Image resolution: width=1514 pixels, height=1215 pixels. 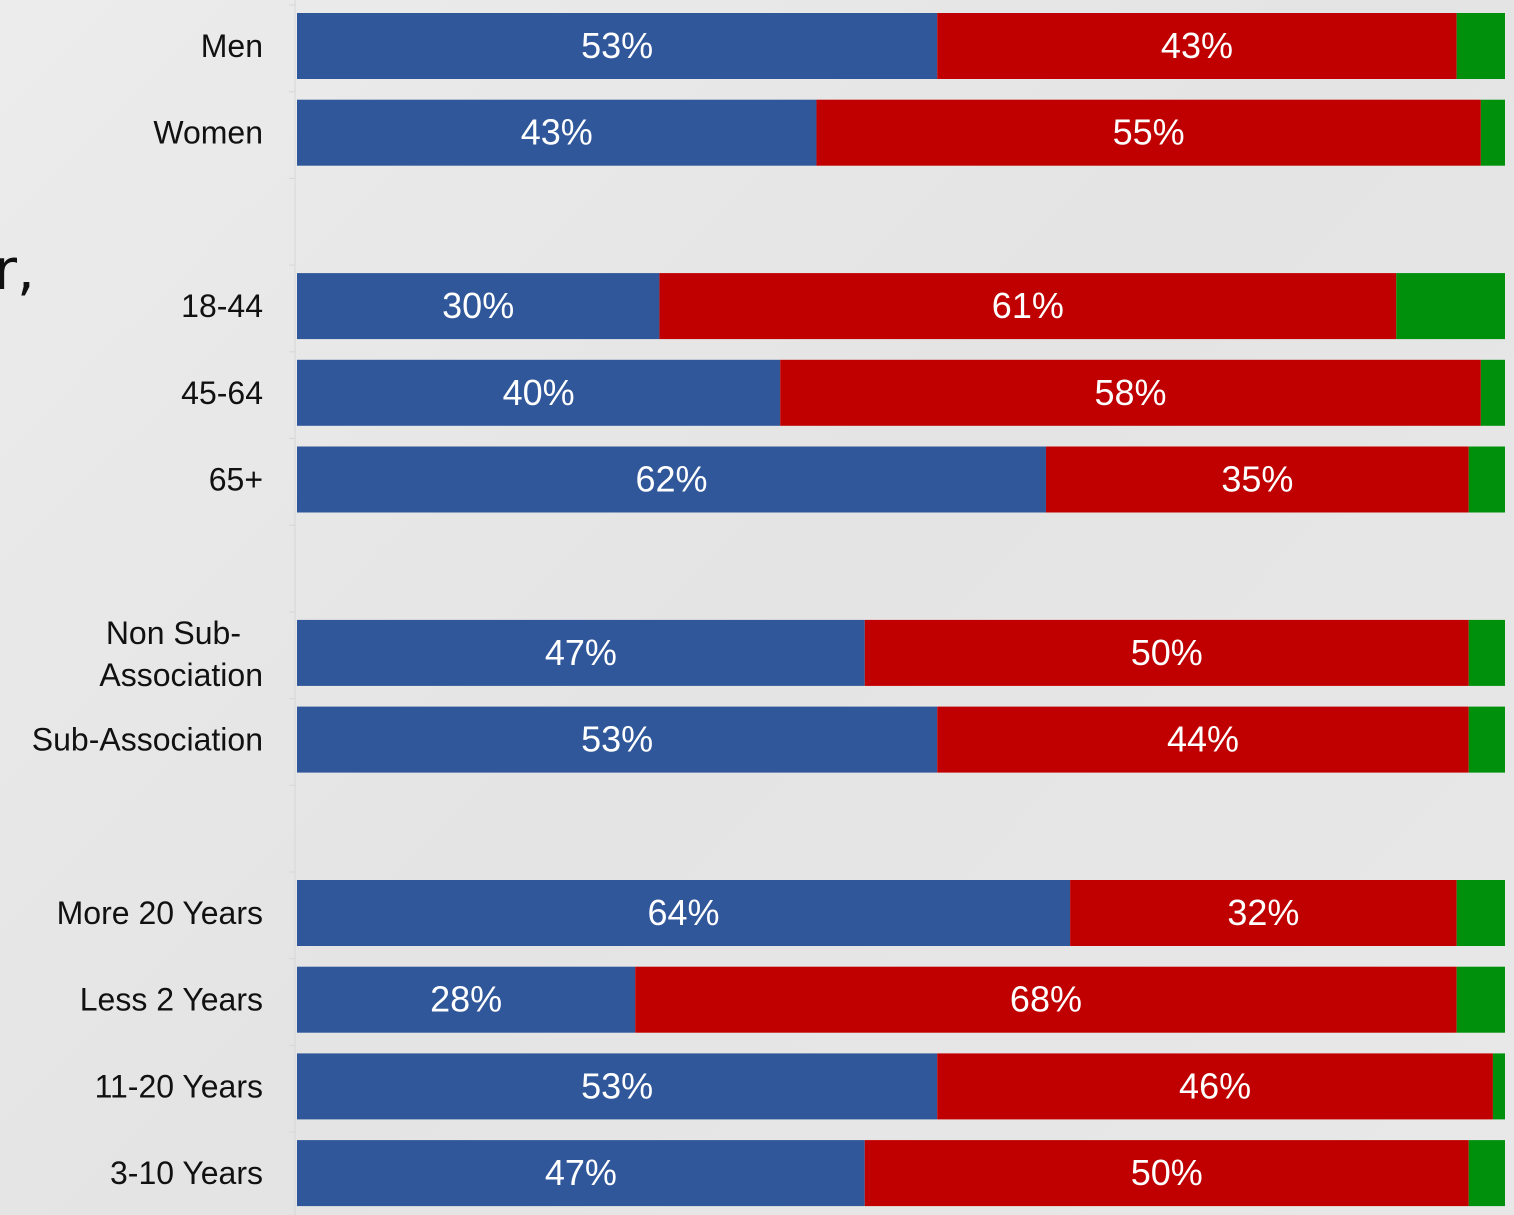 What do you see at coordinates (232, 46) in the screenshot?
I see `category-label: Men` at bounding box center [232, 46].